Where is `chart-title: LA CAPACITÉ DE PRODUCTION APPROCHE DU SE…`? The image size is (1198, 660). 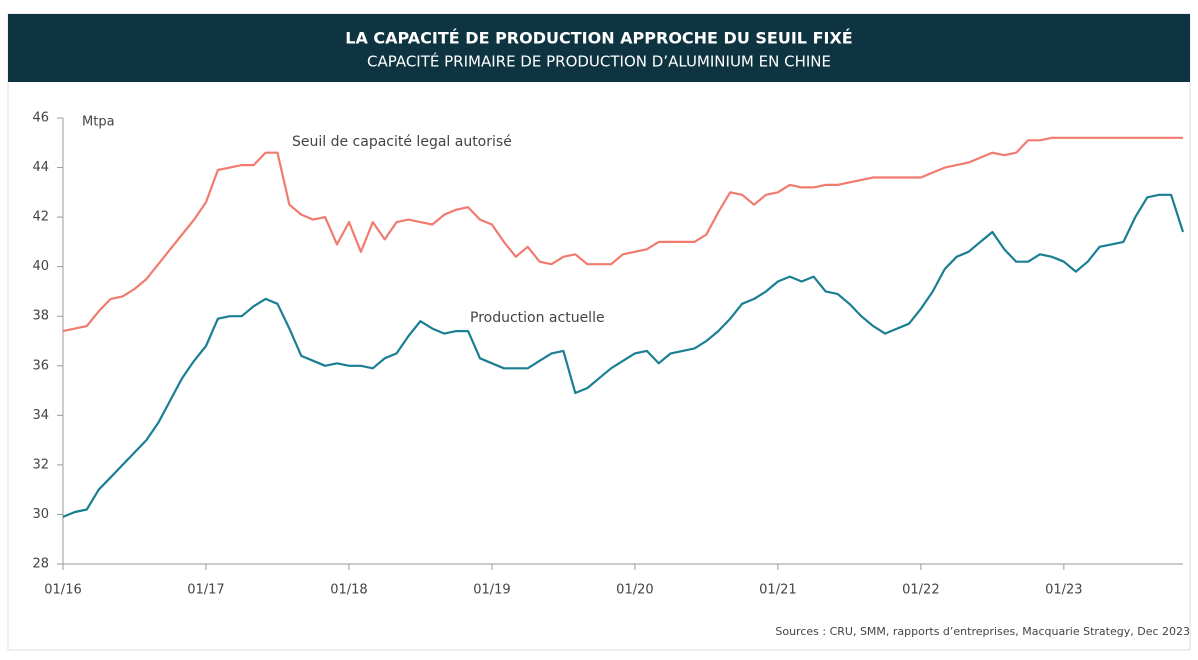 chart-title: LA CAPACITÉ DE PRODUCTION APPROCHE DU SE… is located at coordinates (598, 38).